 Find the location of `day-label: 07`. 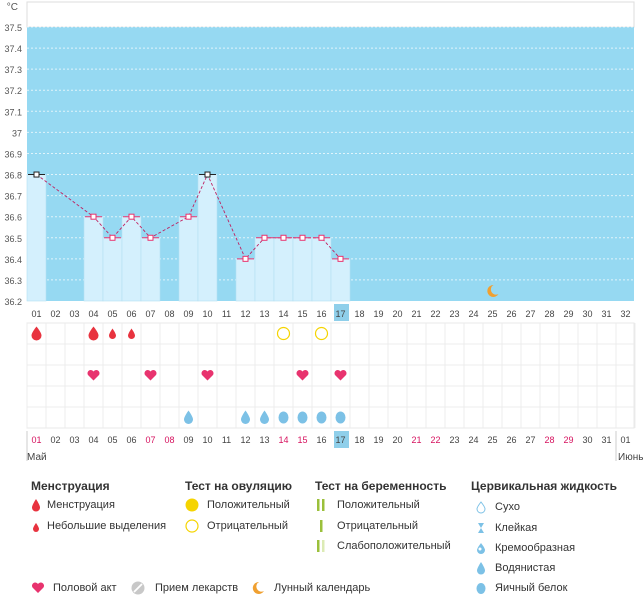

day-label: 07 is located at coordinates (150, 314).